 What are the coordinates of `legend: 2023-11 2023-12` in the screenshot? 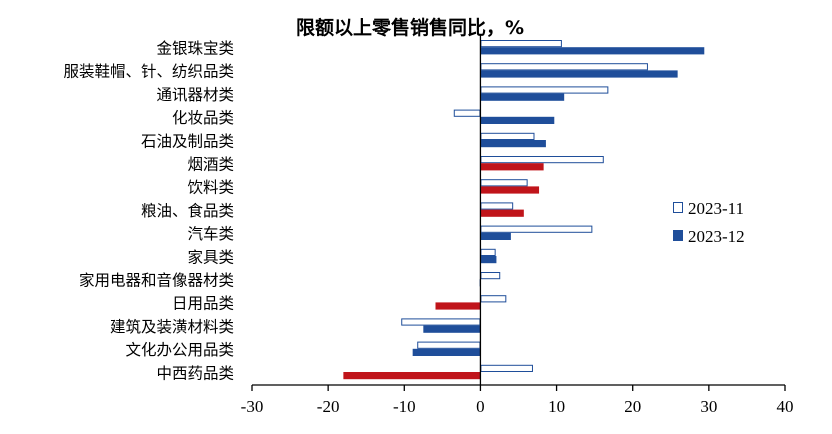 It's located at (709, 222).